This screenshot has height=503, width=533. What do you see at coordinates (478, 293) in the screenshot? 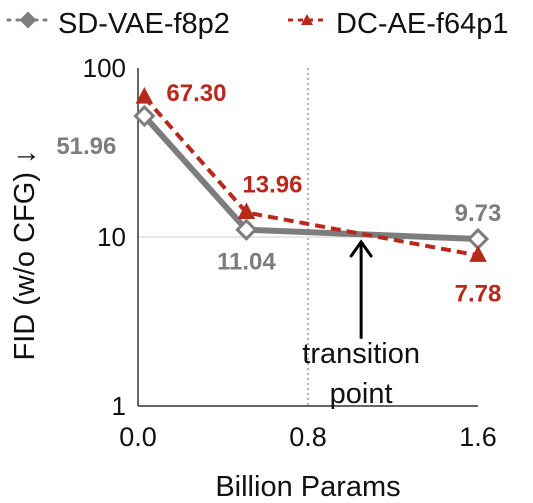
I see `dc-ae-data-label: 7.78` at bounding box center [478, 293].